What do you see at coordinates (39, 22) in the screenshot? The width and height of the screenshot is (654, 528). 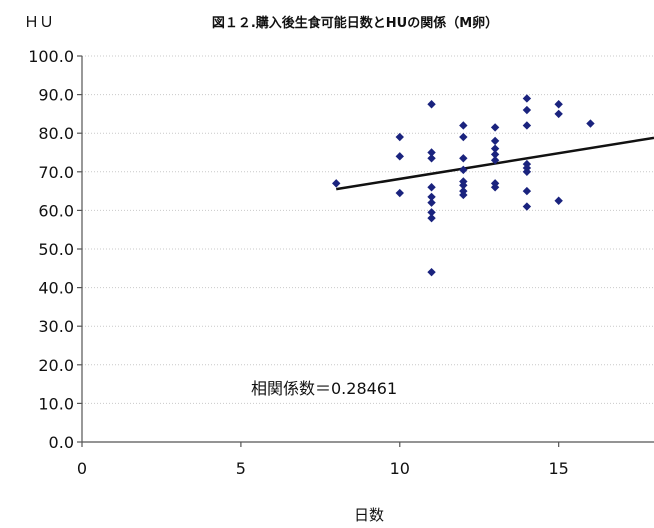 I see `y-axis-title: ＨＵ` at bounding box center [39, 22].